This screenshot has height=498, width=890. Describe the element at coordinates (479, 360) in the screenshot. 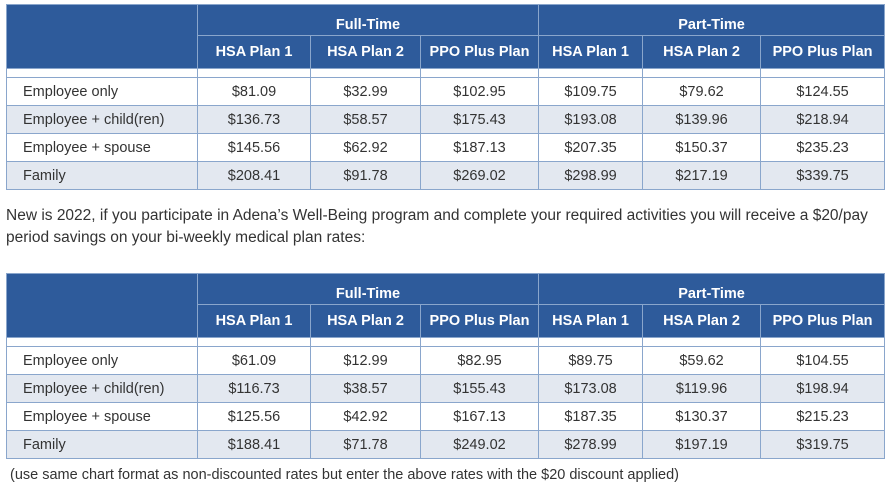

I see `rate-cell: $82.95` at that location.